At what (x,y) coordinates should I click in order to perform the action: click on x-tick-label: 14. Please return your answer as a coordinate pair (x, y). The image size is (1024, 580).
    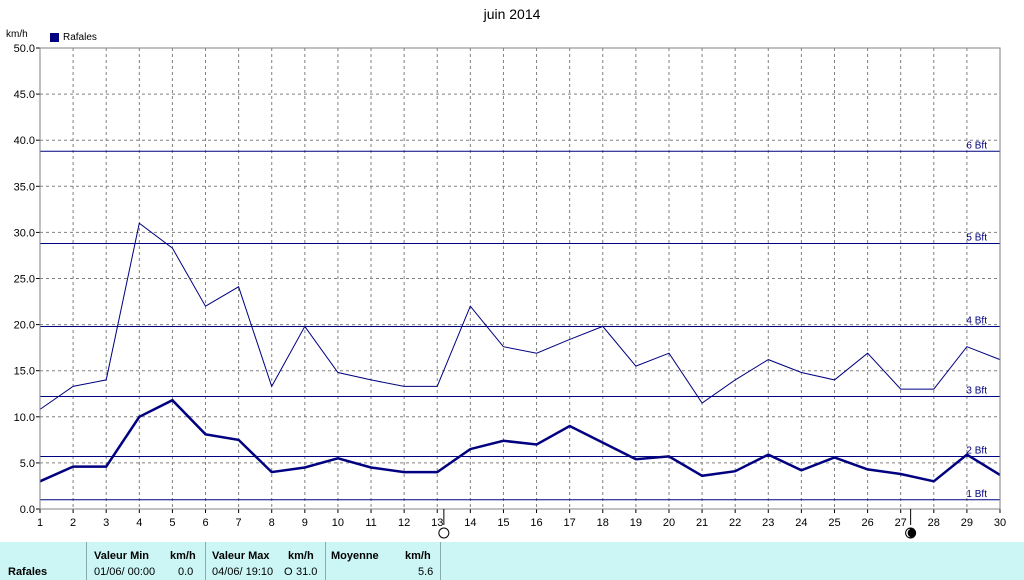
    Looking at the image, I should click on (470, 523).